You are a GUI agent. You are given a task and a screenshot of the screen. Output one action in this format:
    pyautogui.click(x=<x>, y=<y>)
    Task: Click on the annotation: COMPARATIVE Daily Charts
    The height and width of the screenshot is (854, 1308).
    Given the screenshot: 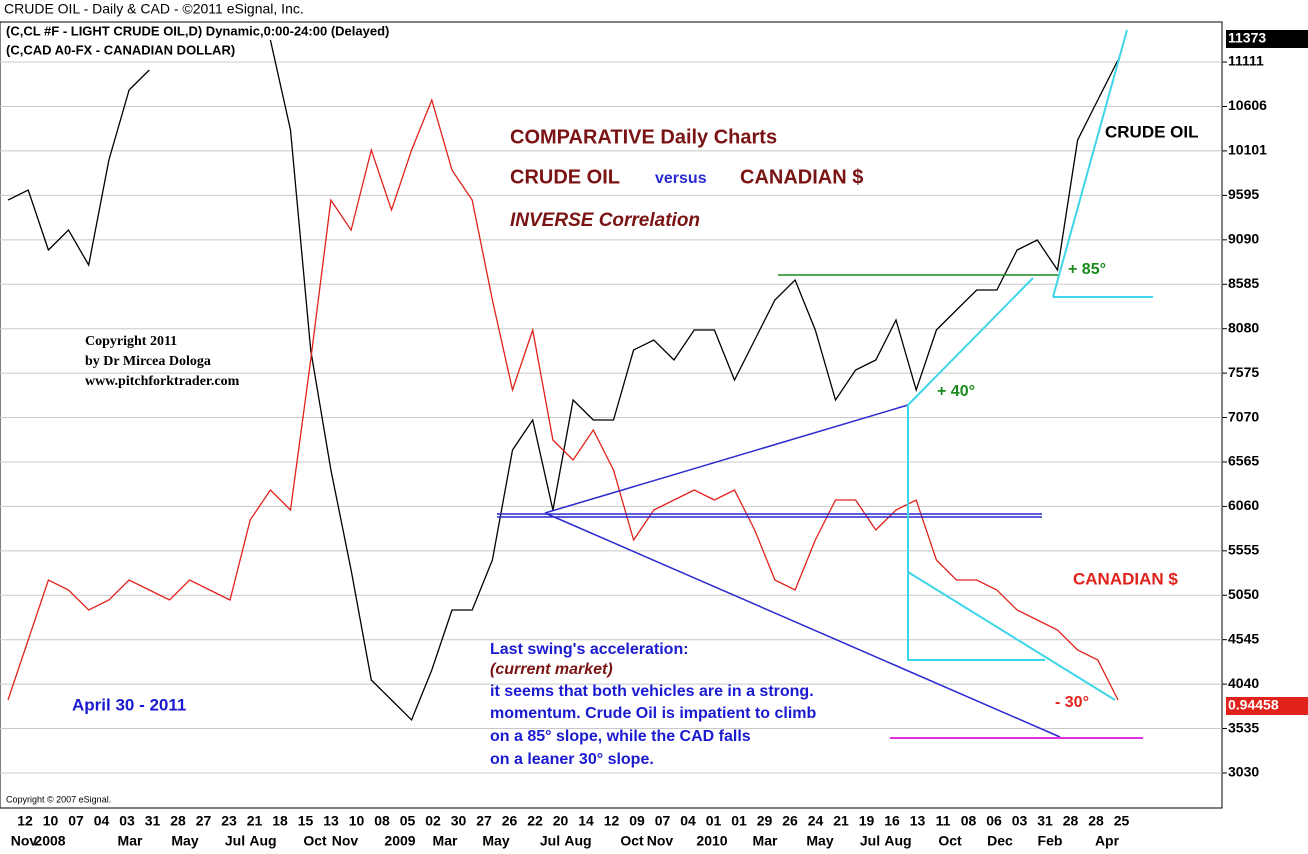 What is the action you would take?
    pyautogui.click(x=643, y=137)
    